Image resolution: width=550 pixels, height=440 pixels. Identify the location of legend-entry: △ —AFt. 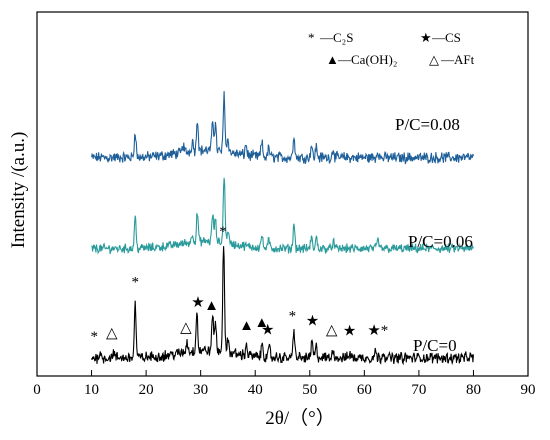
(452, 59).